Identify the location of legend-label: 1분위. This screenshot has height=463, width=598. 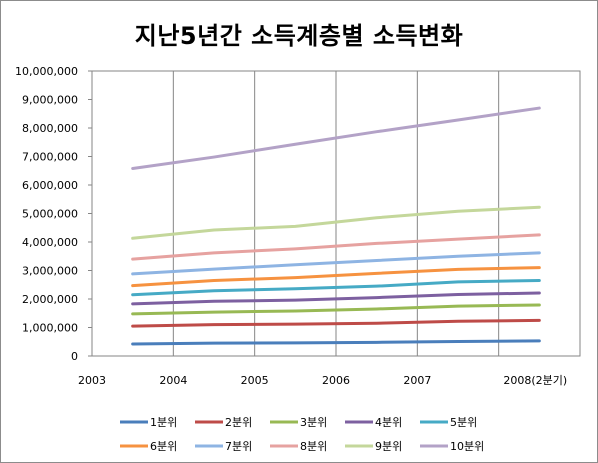
(163, 422).